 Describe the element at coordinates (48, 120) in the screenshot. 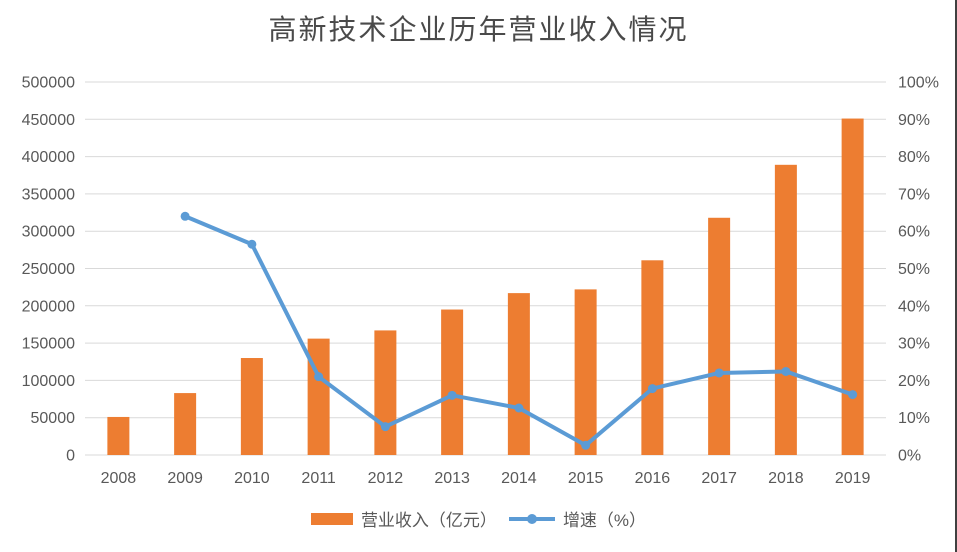

I see `left-axis-tick-label: 450000` at that location.